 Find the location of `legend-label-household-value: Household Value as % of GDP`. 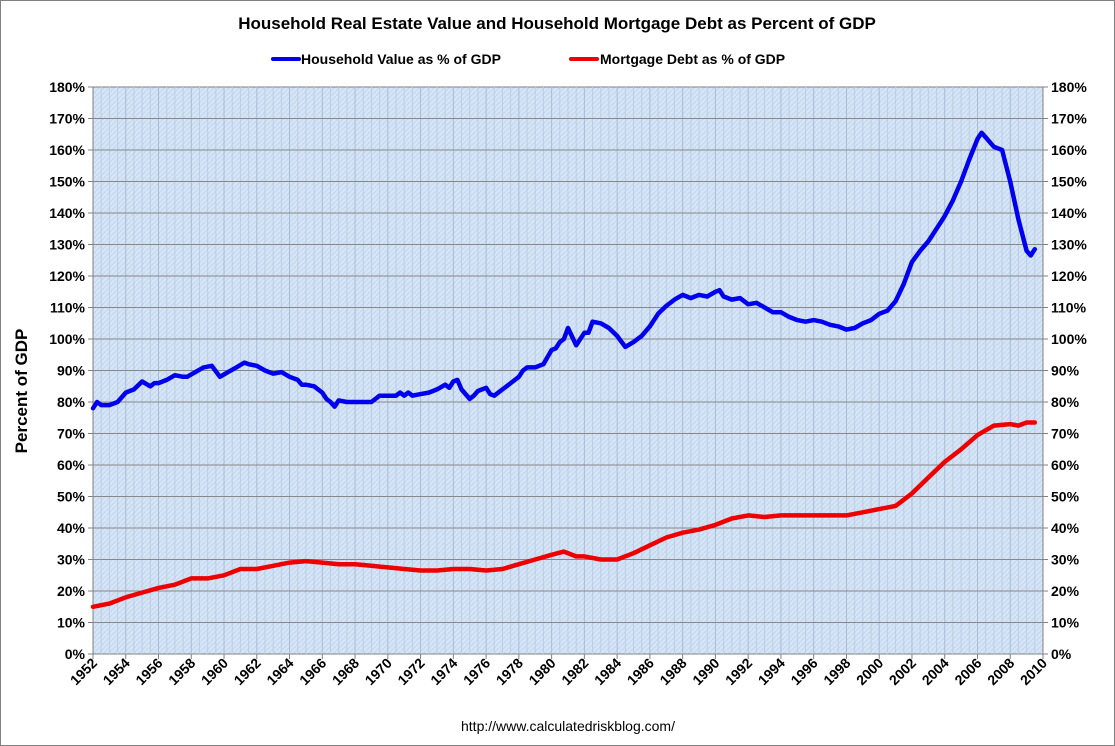

legend-label-household-value: Household Value as % of GDP is located at coordinates (401, 59).